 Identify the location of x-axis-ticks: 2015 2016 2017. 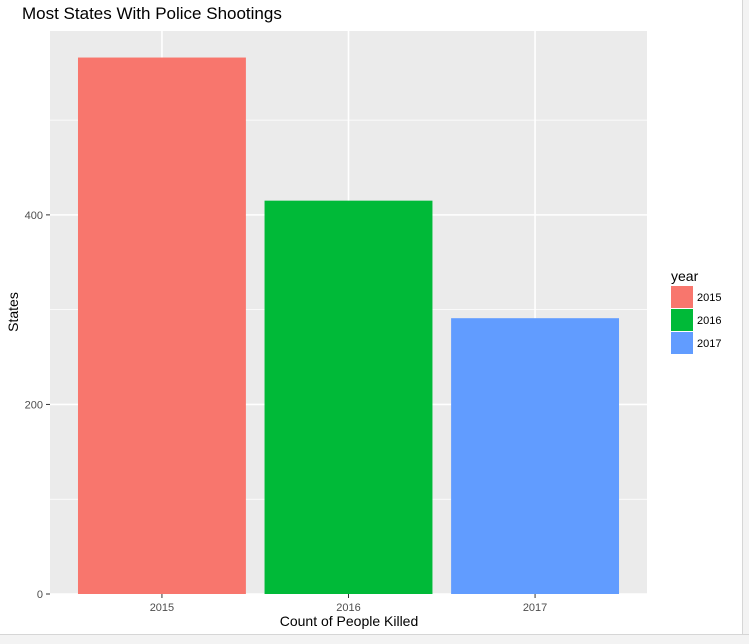
(348, 604).